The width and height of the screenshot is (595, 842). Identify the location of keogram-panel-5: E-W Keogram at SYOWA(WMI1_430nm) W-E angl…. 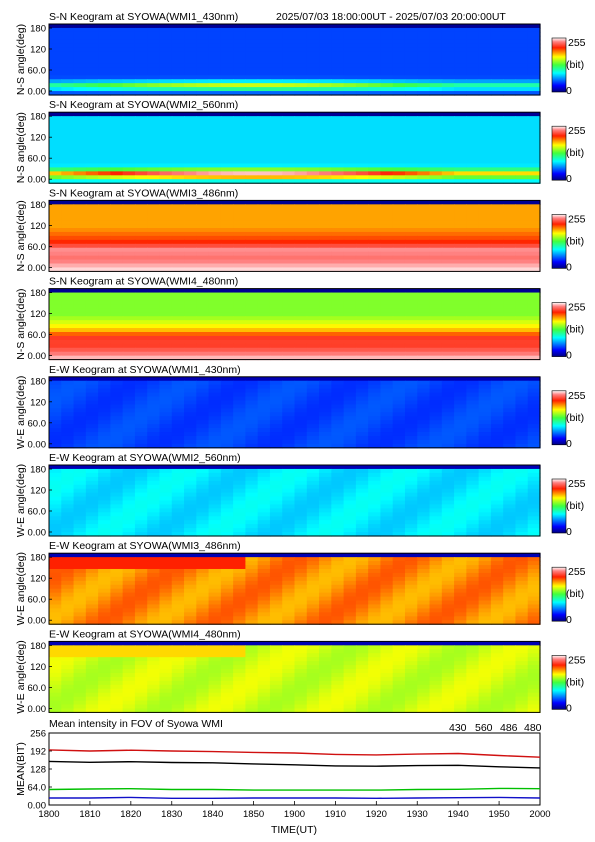
(300, 407).